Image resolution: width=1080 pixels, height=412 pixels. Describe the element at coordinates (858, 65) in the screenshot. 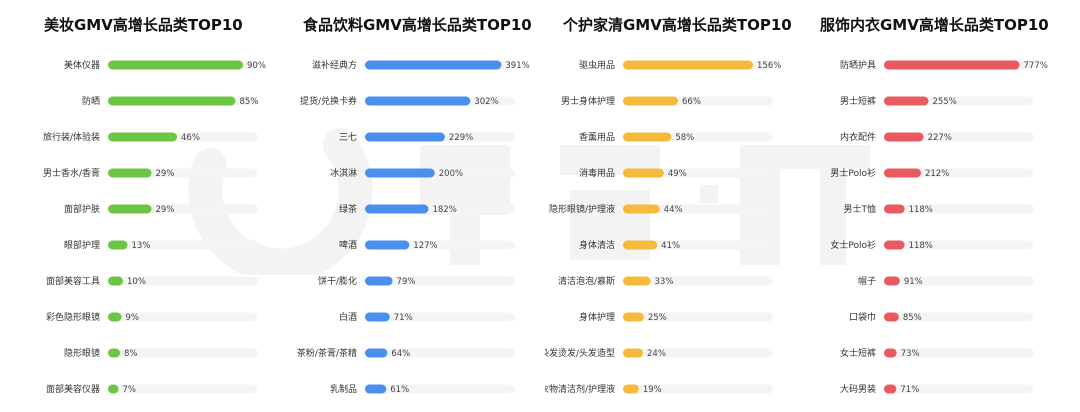

I see `category-label: 防晒护具` at that location.